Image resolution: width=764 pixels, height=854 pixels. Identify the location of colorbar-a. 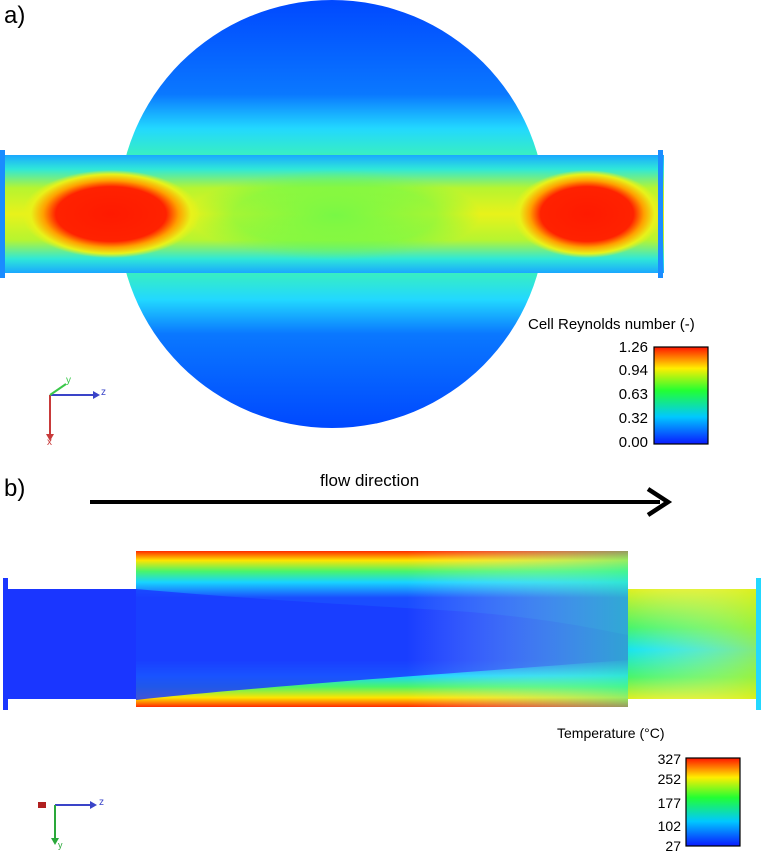
(681, 395).